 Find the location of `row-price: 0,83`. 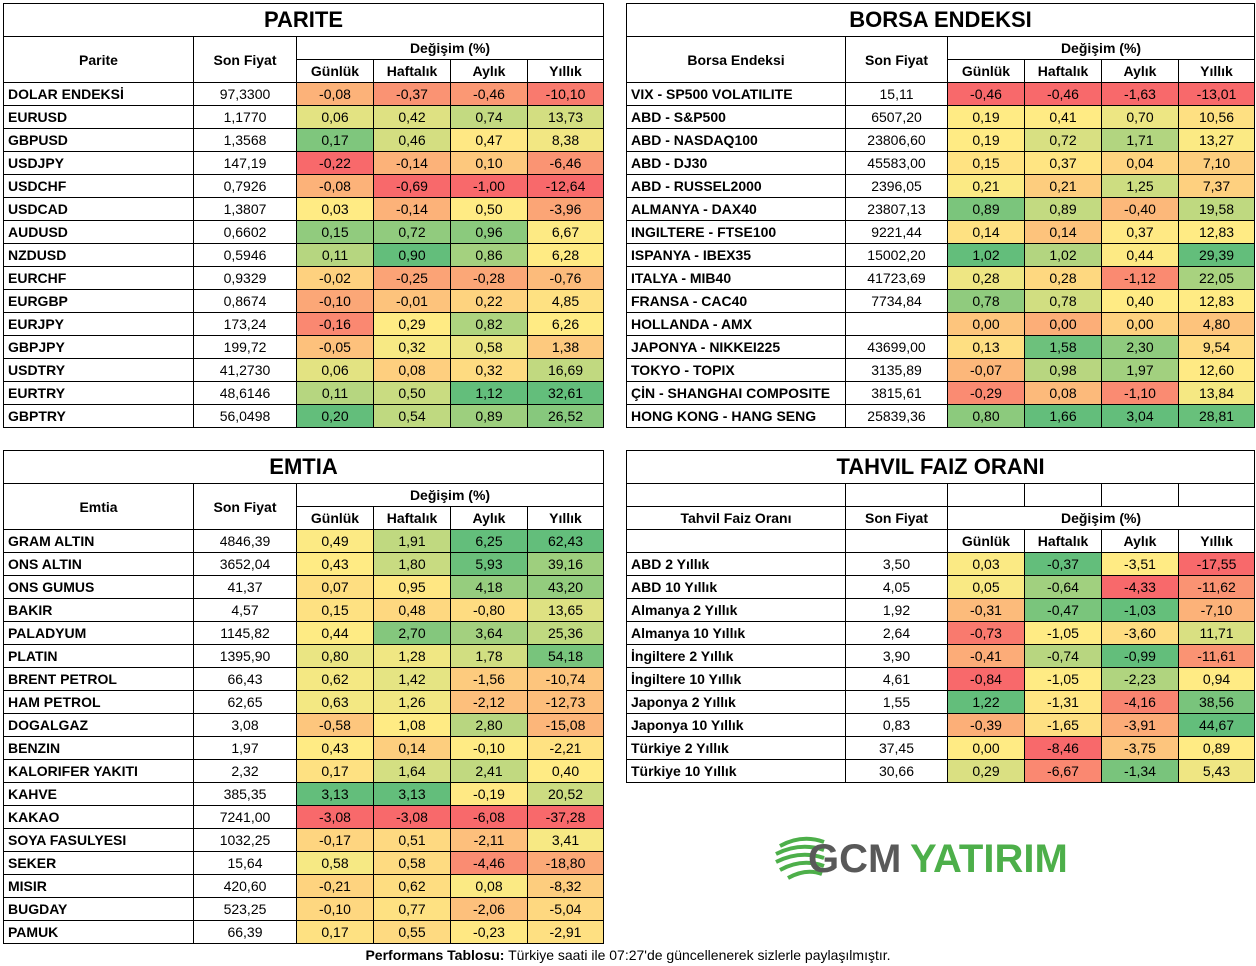

row-price: 0,83 is located at coordinates (896, 725).